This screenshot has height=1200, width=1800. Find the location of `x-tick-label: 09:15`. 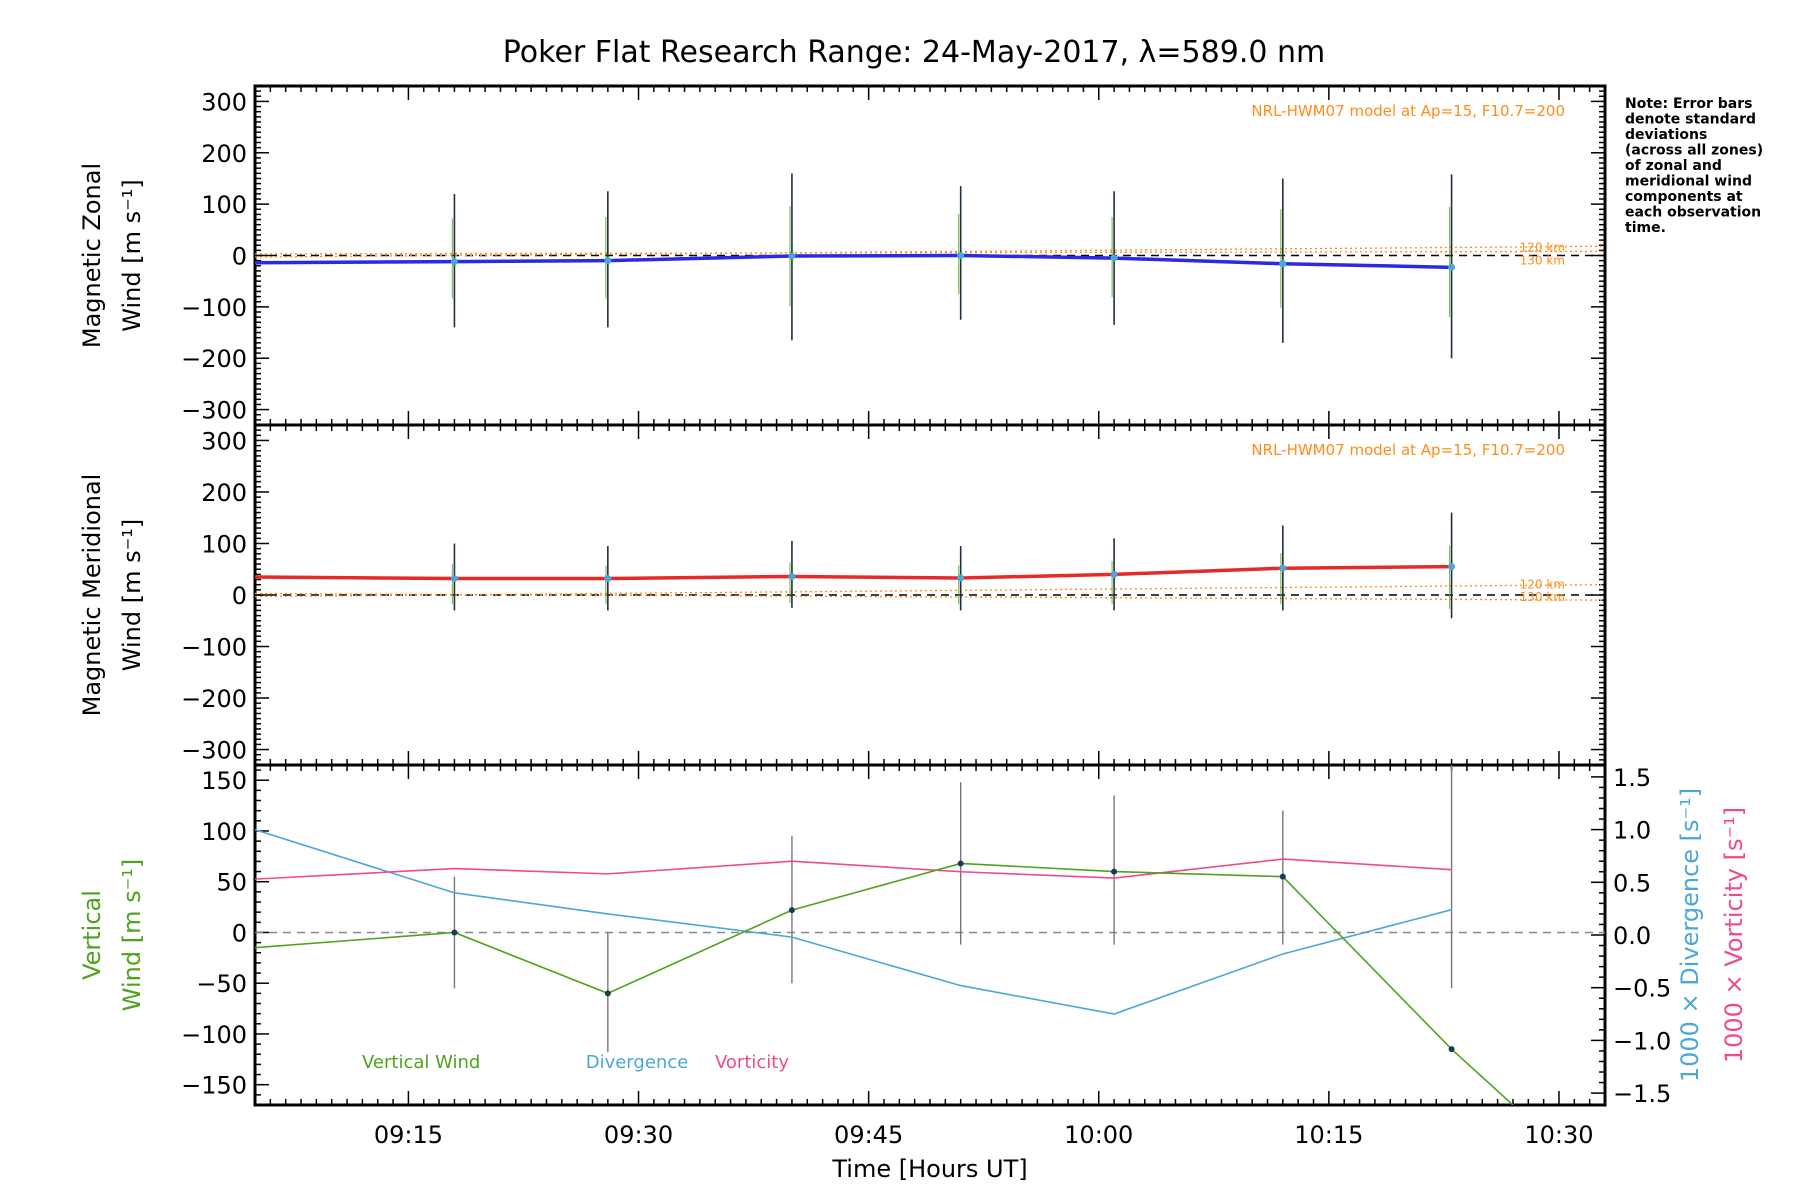

x-tick-label: 09:15 is located at coordinates (408, 1135).